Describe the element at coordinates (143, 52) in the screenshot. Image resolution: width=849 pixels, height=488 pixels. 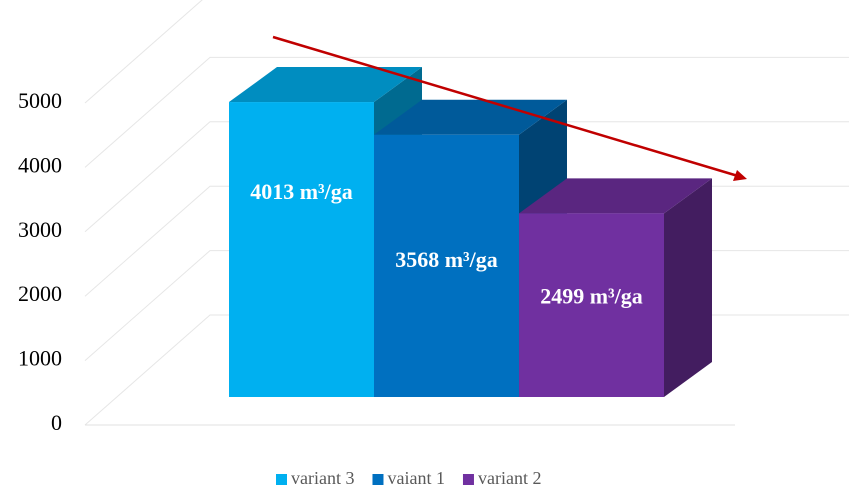
I see `grid-line` at that location.